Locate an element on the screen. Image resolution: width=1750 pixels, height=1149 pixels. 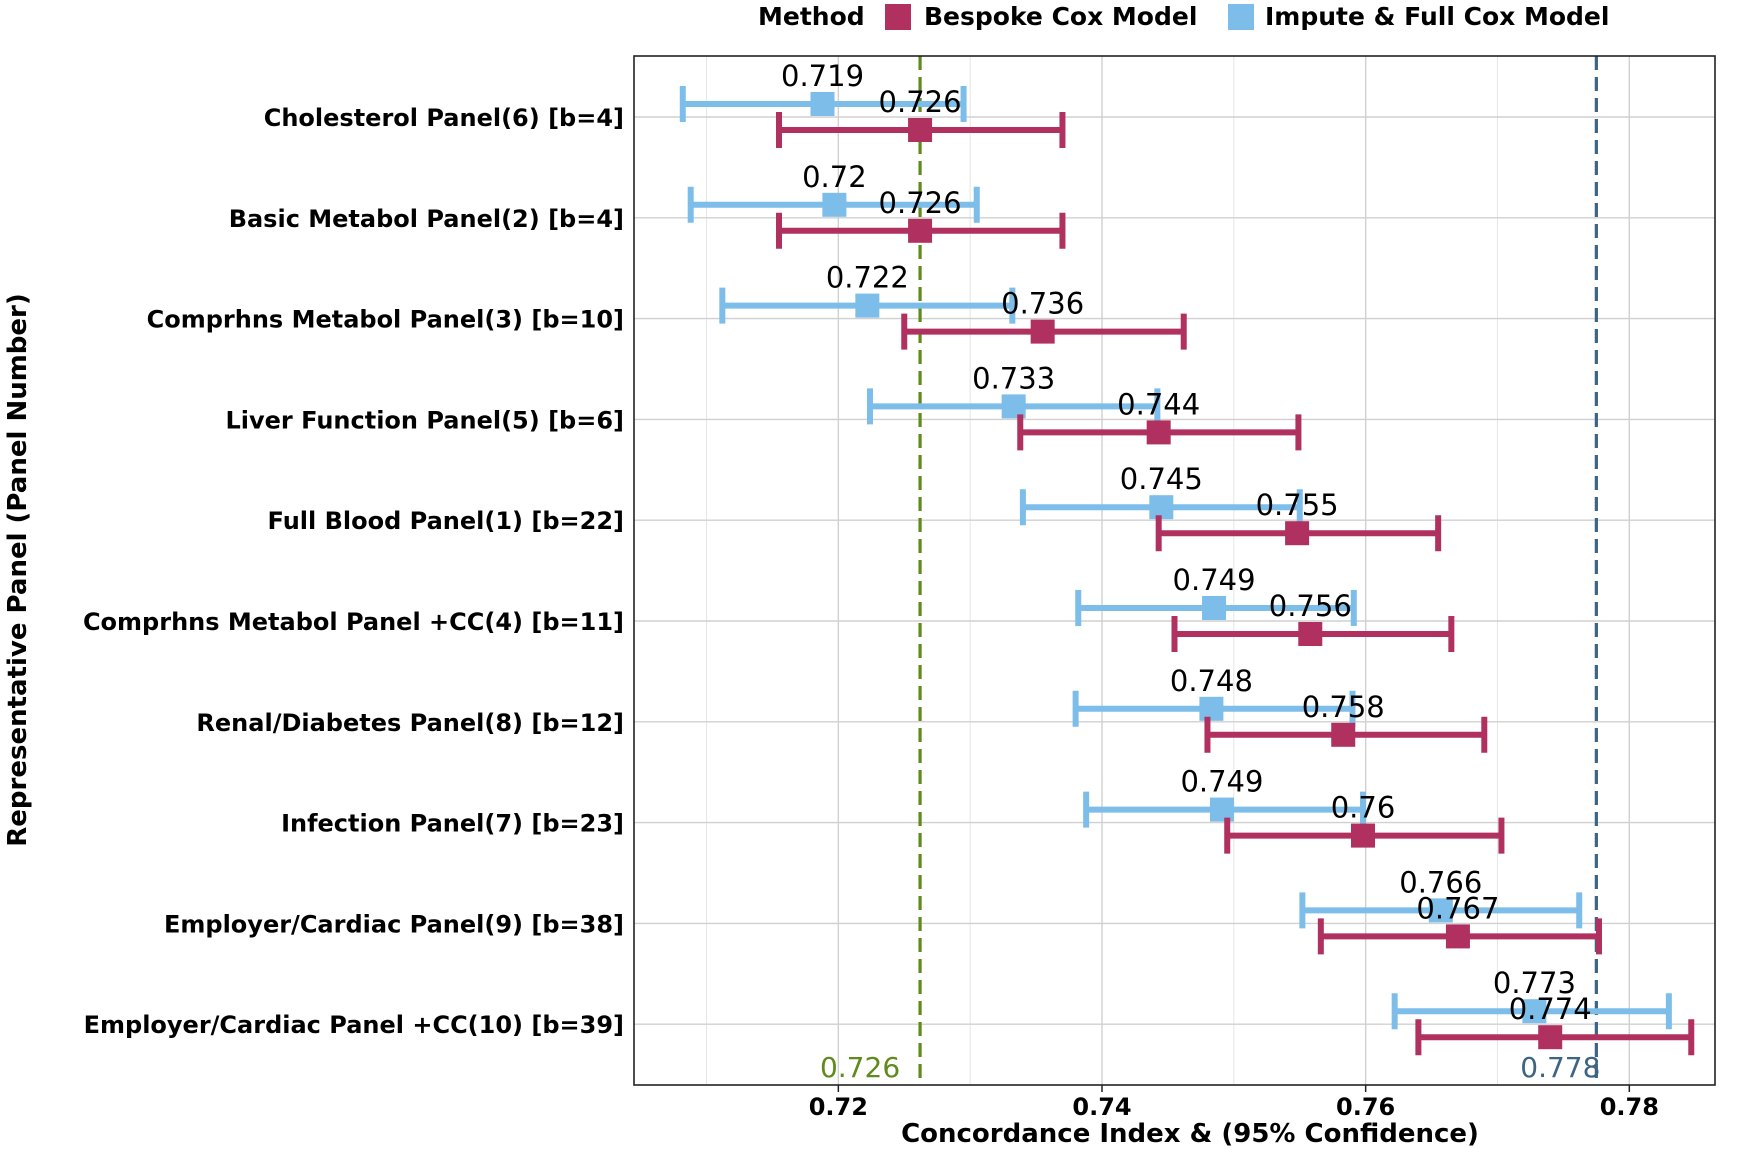
error-bar-group: 0.745 is located at coordinates (1161, 494).